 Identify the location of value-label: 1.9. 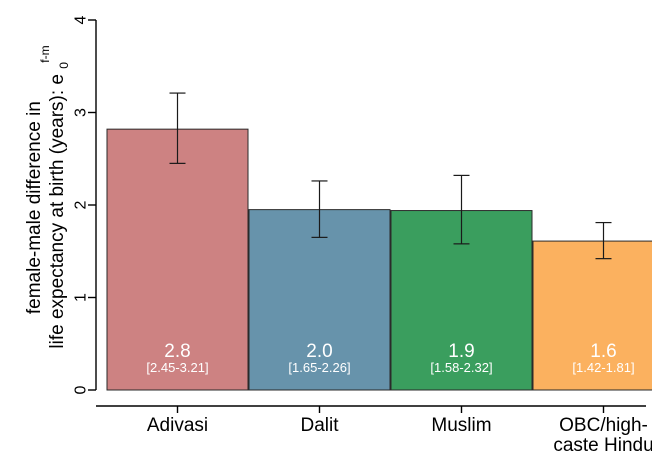
(461, 351).